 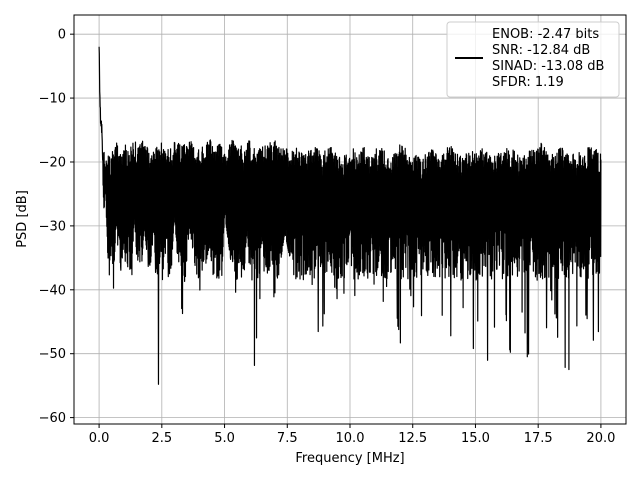 I want to click on x-tick-label: 5.0, so click(x=224, y=438).